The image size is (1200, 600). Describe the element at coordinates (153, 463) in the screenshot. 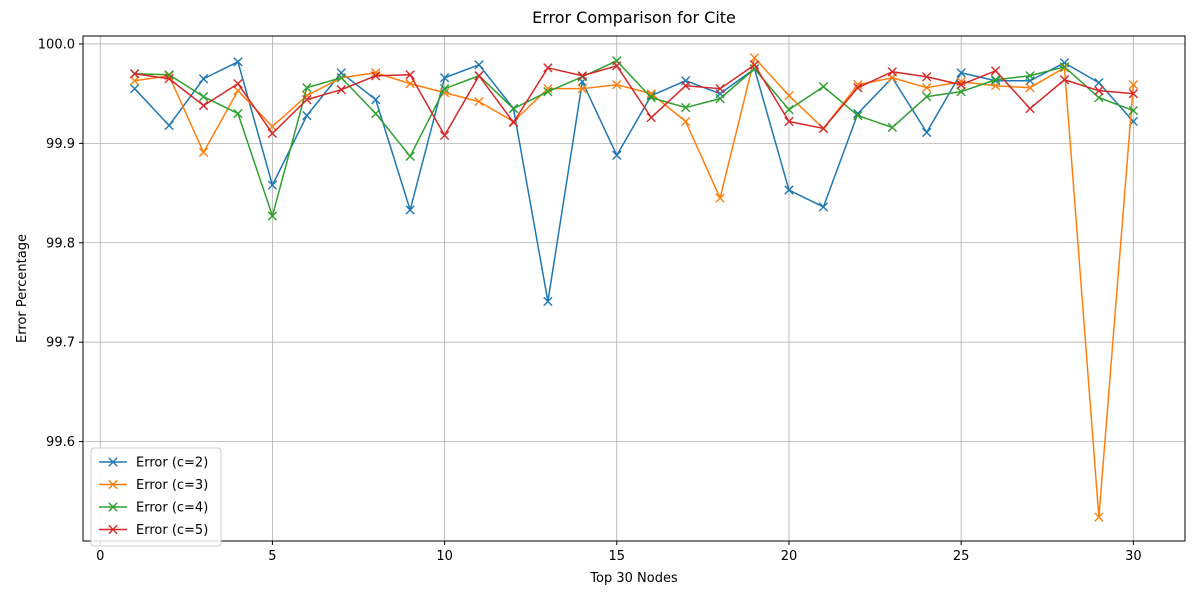

I see `legend-item: Error (c=2)` at that location.